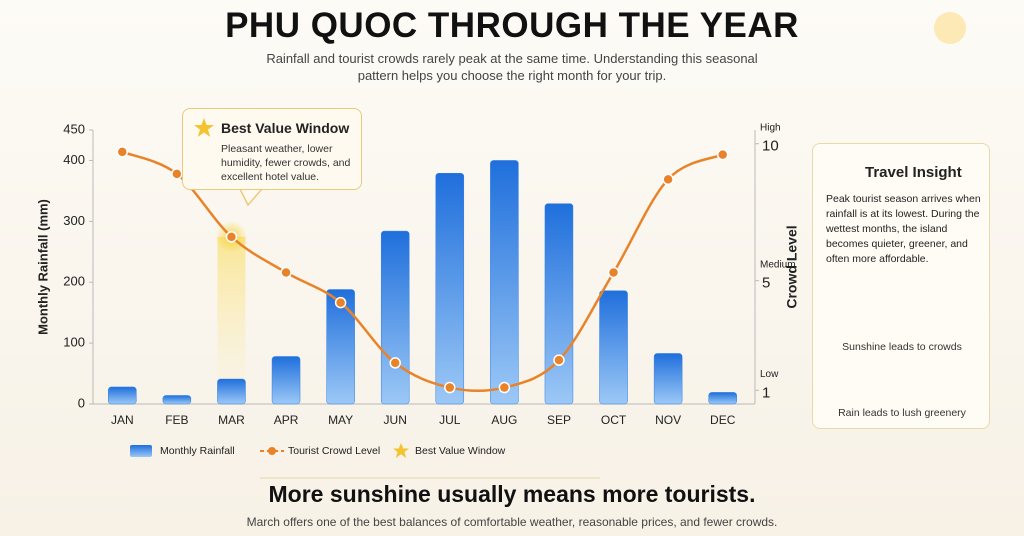  What do you see at coordinates (950, 28) in the screenshot?
I see `sun-decoration` at bounding box center [950, 28].